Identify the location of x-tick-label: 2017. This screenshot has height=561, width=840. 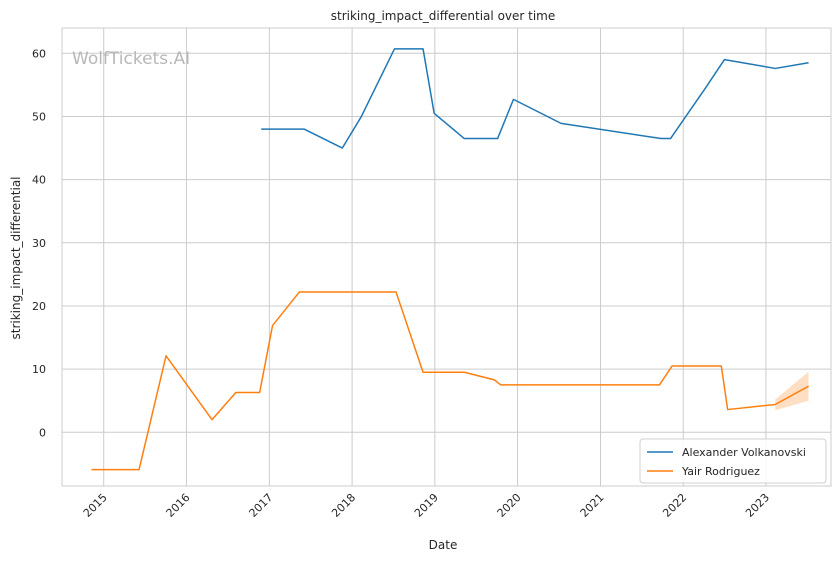
(261, 505).